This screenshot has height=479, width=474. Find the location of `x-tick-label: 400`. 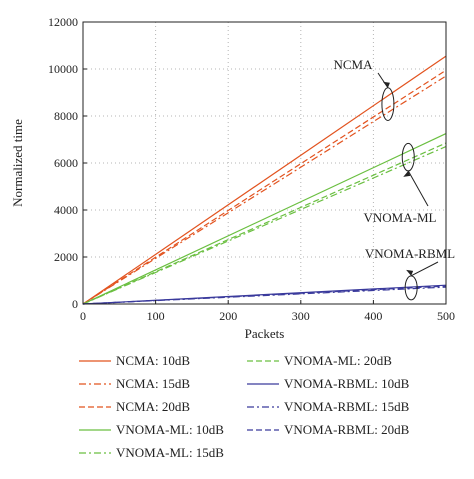

x-tick-label: 400 is located at coordinates (373, 316).